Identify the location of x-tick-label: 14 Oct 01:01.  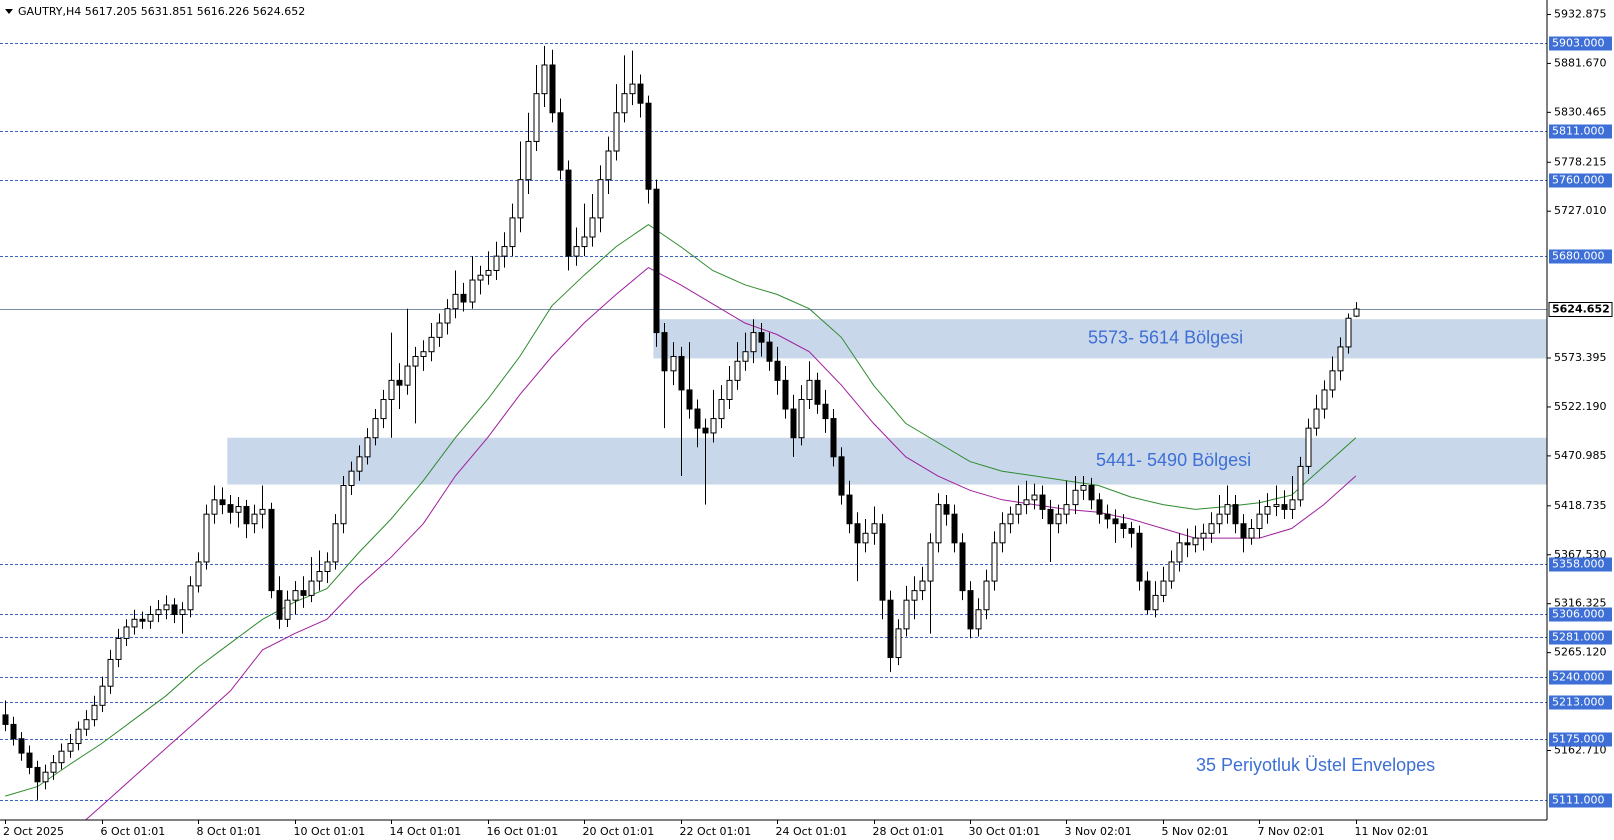
(426, 831).